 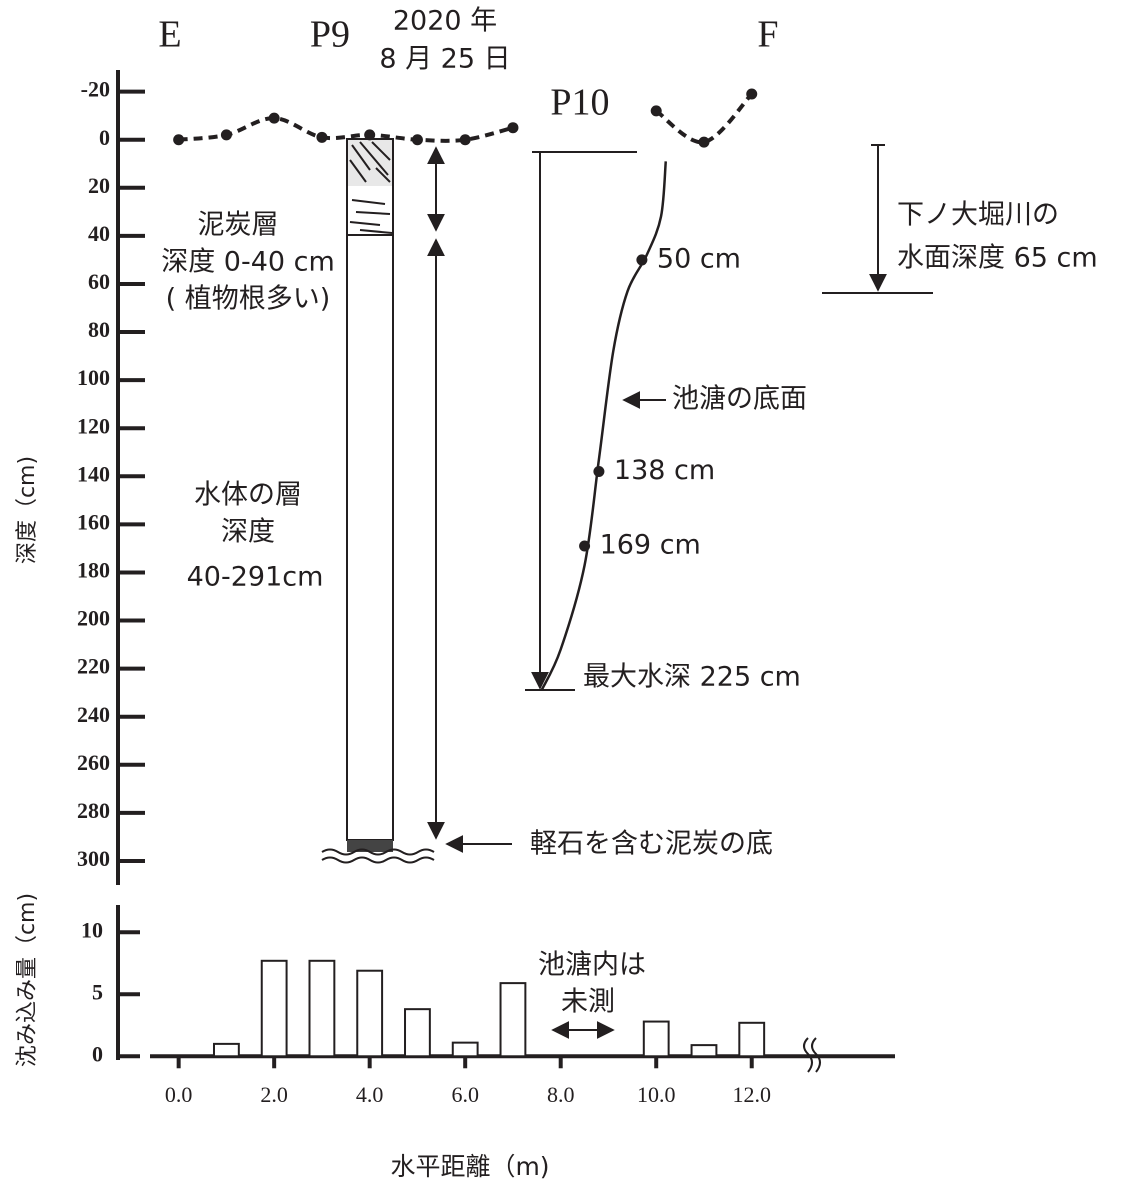 What do you see at coordinates (238, 225) in the screenshot?
I see `annotation: 泥炭層` at bounding box center [238, 225].